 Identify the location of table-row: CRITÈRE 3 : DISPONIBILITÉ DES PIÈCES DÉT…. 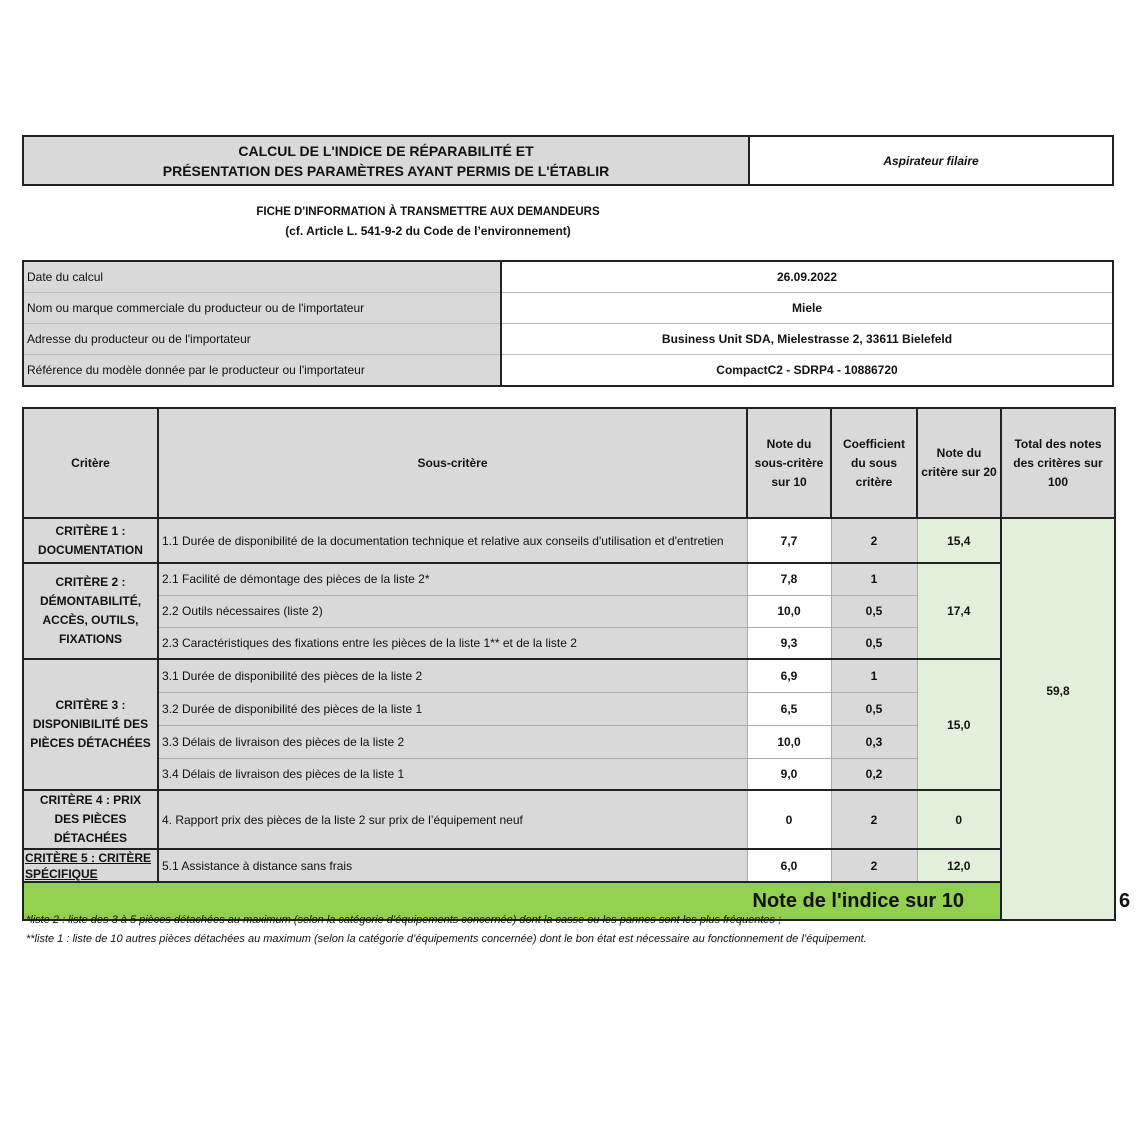
(568, 724).